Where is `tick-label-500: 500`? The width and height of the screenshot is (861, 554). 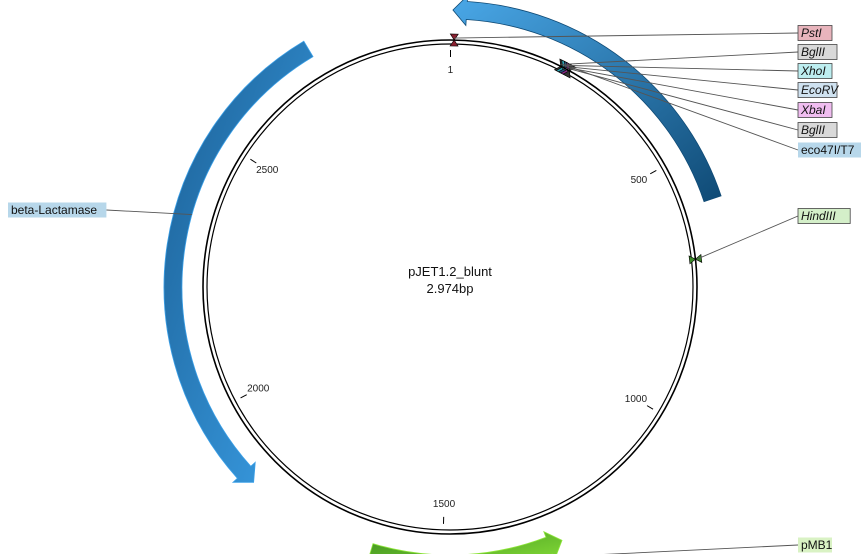
tick-label-500: 500 is located at coordinates (639, 180).